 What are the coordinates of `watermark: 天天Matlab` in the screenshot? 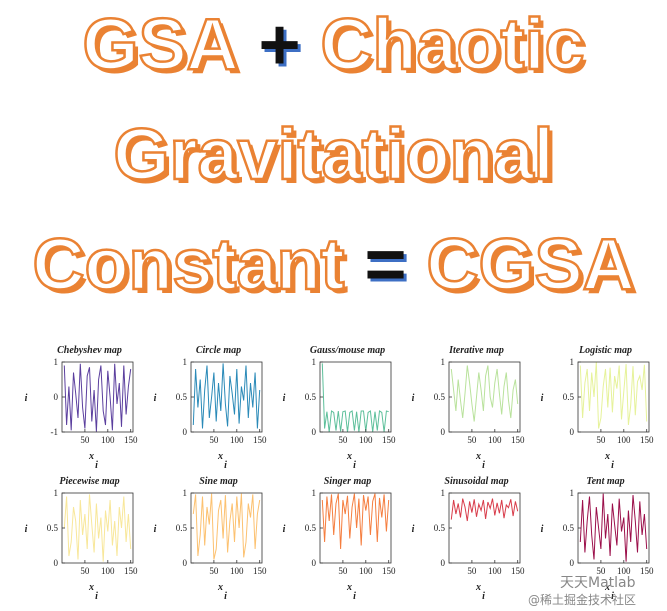 It's located at (598, 583).